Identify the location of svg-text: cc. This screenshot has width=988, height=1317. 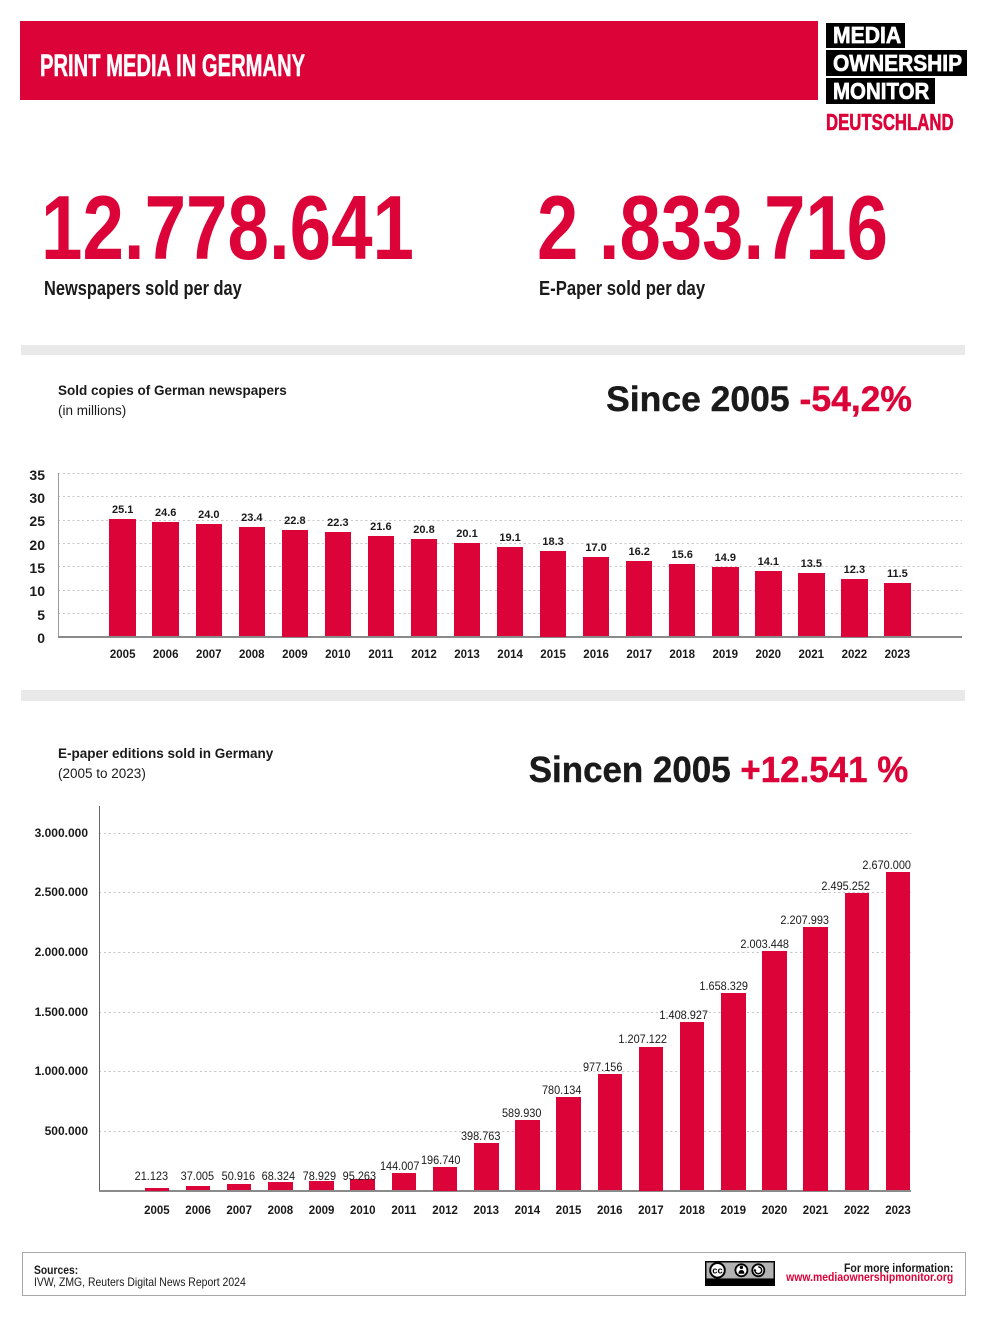
(717, 1271).